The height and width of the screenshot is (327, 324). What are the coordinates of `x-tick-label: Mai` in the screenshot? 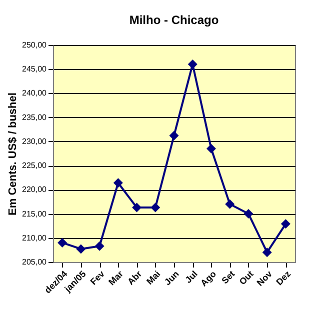 It's located at (153, 277).